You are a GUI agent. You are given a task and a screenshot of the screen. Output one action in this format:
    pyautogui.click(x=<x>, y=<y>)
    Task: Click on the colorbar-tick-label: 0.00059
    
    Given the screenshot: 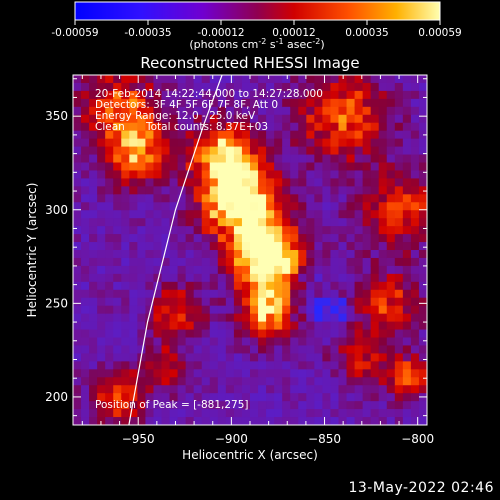 What is the action you would take?
    pyautogui.click(x=439, y=33)
    